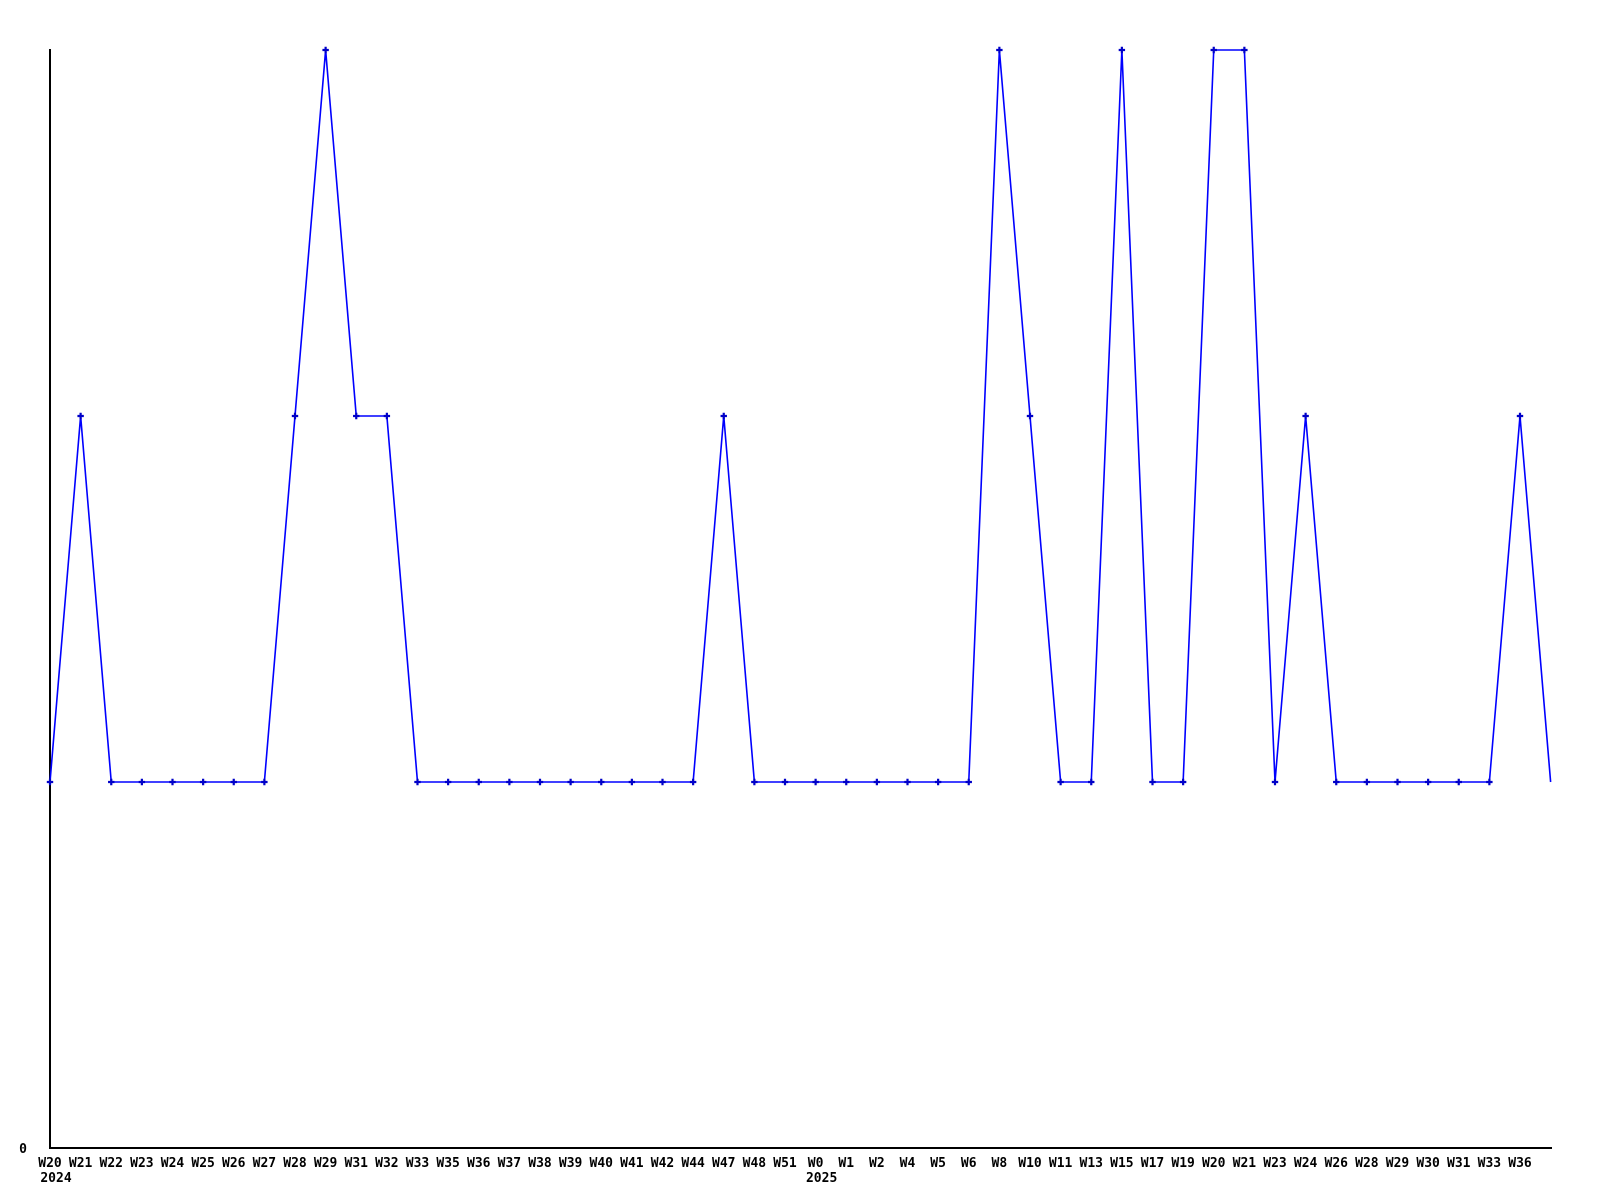  Describe the element at coordinates (821, 1178) in the screenshot. I see `year-label: 2025` at that location.